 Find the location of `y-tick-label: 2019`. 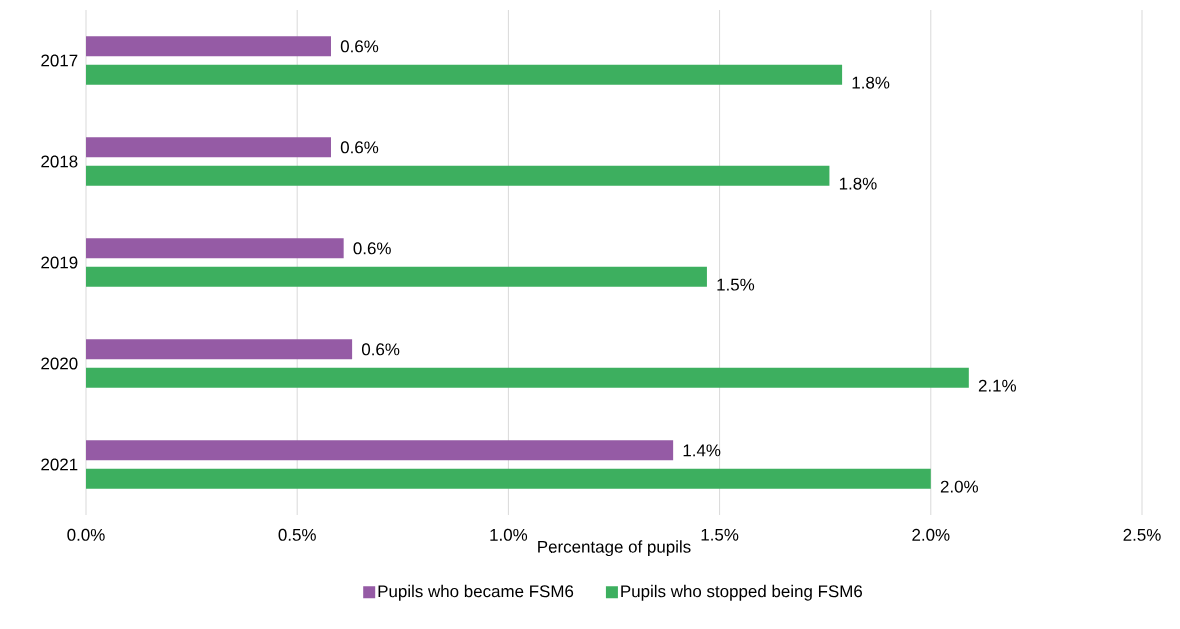

y-tick-label: 2019 is located at coordinates (59, 262).